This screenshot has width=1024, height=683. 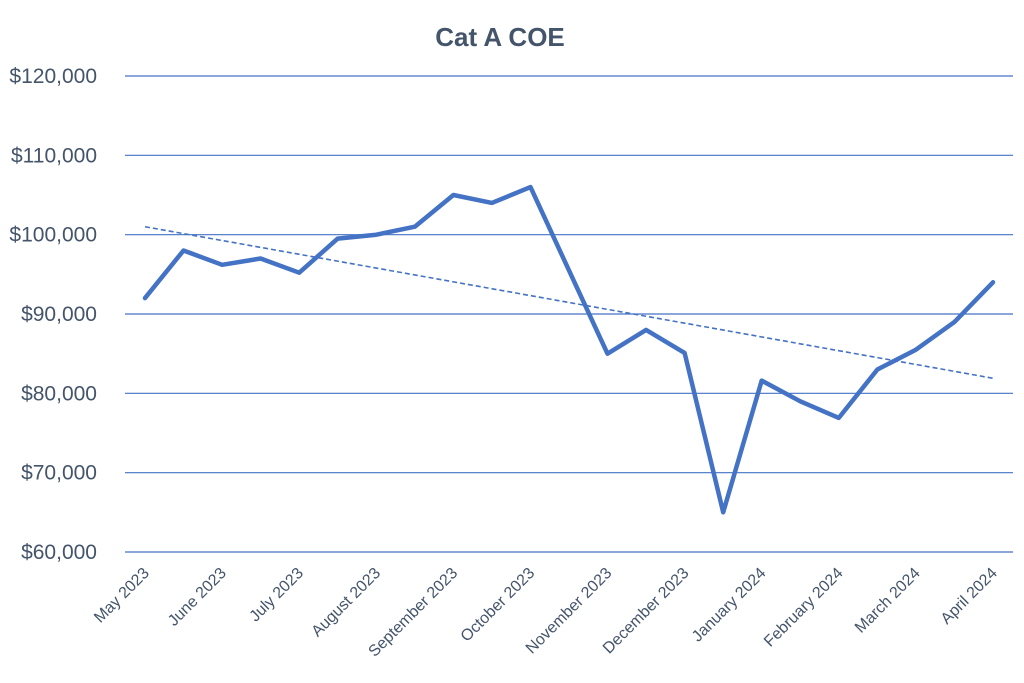 What do you see at coordinates (804, 608) in the screenshot?
I see `x-tick-label: February 2024` at bounding box center [804, 608].